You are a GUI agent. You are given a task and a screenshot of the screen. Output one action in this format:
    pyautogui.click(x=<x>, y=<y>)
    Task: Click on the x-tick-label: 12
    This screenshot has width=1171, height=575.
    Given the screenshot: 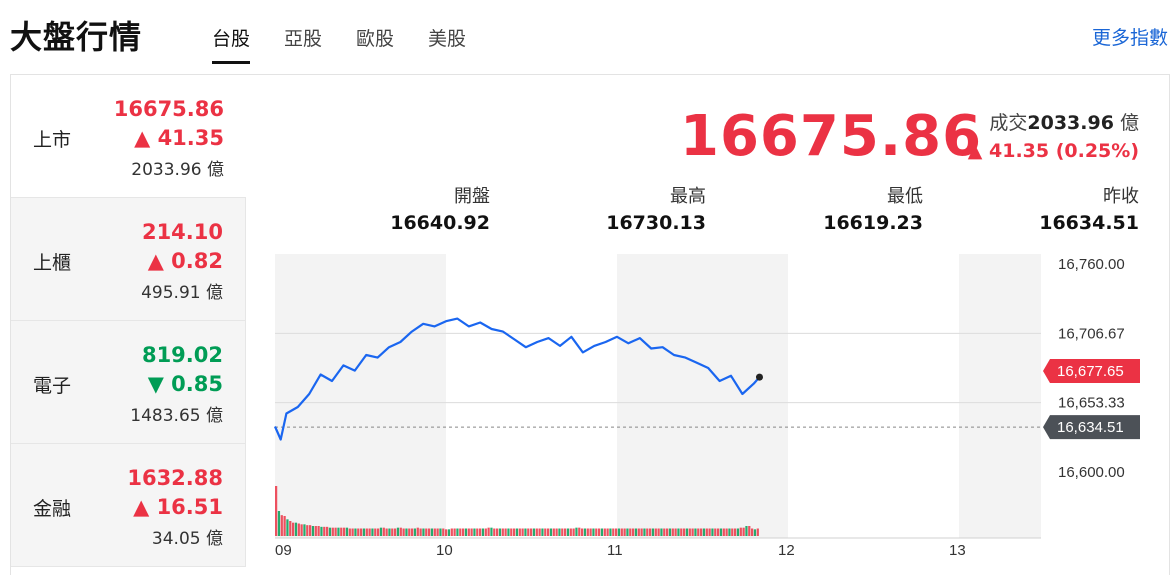 What is the action you would take?
    pyautogui.click(x=786, y=550)
    